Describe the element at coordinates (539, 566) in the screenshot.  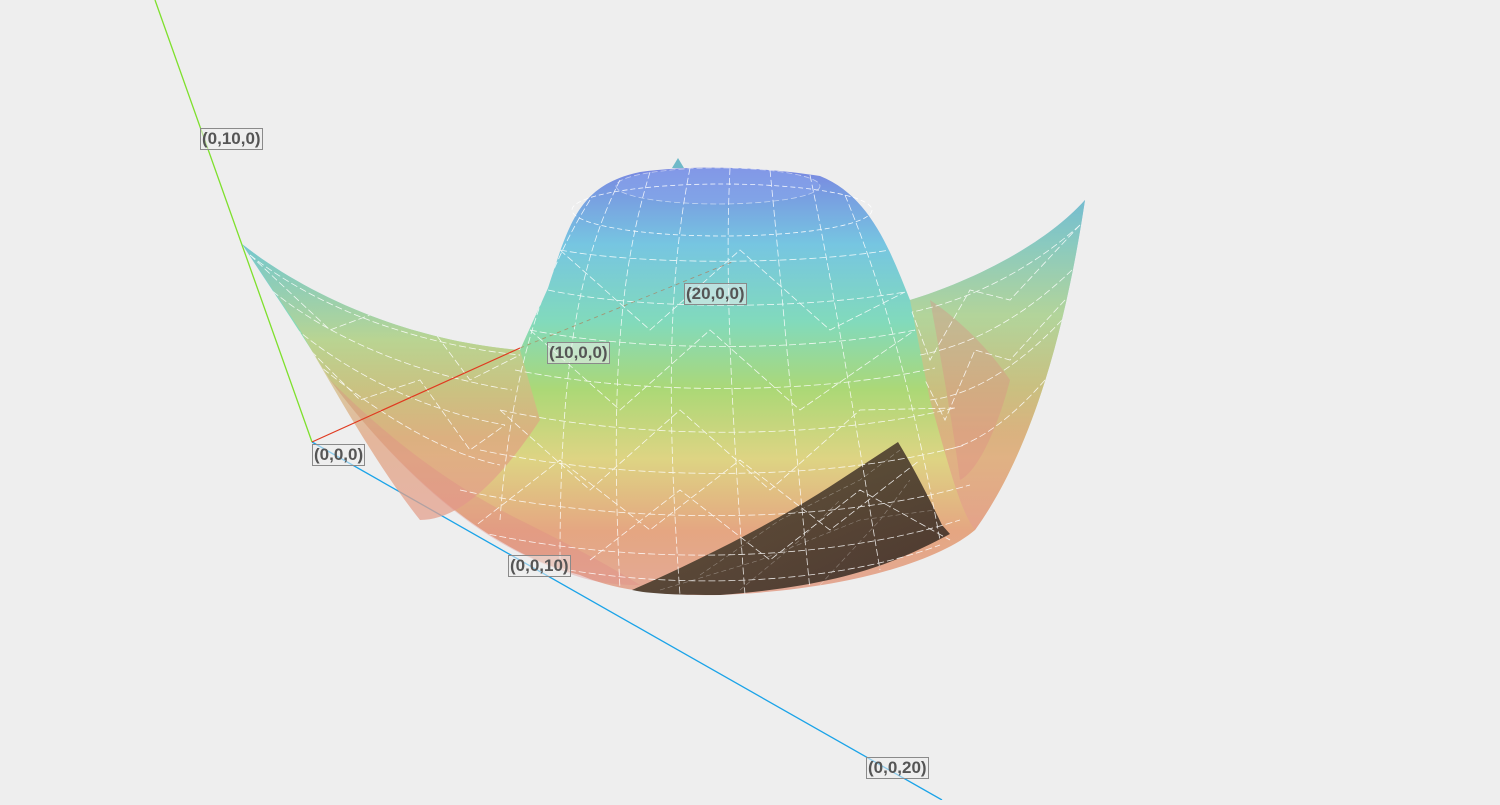
I see `axis-label-z10: (0,0,10)` at that location.